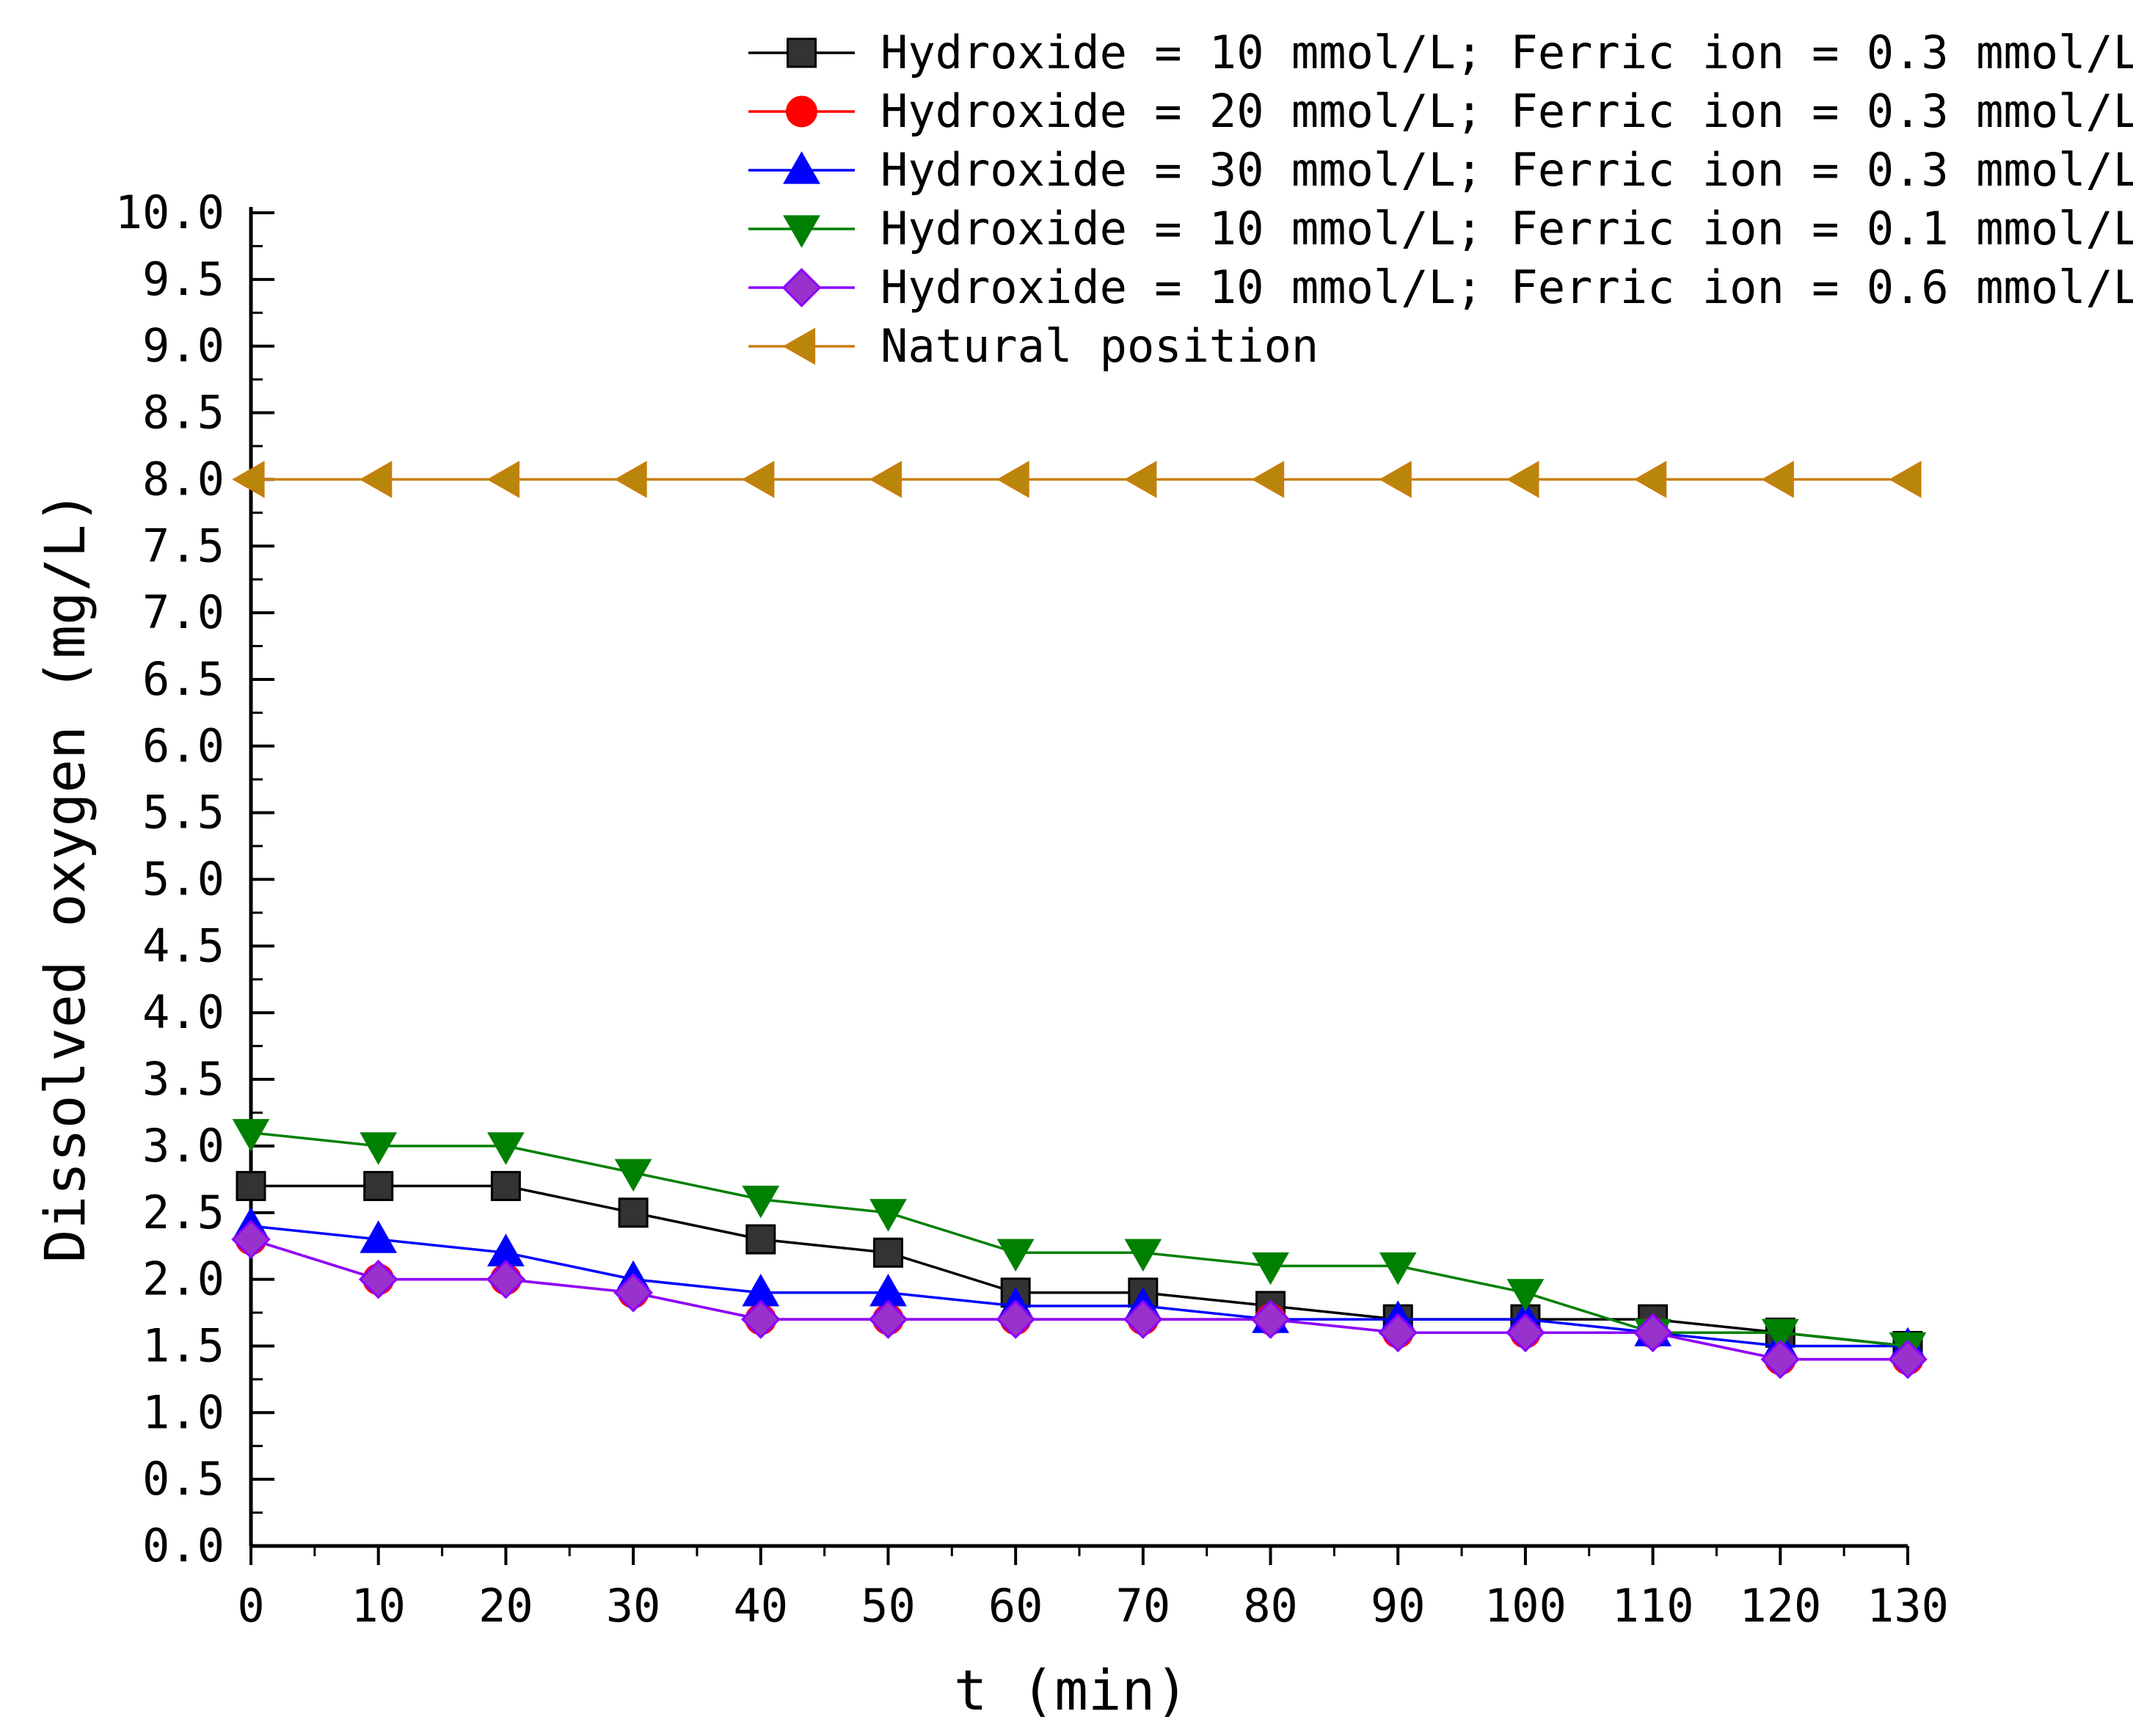  I want to click on y-tick-label: 10.0, so click(170, 212).